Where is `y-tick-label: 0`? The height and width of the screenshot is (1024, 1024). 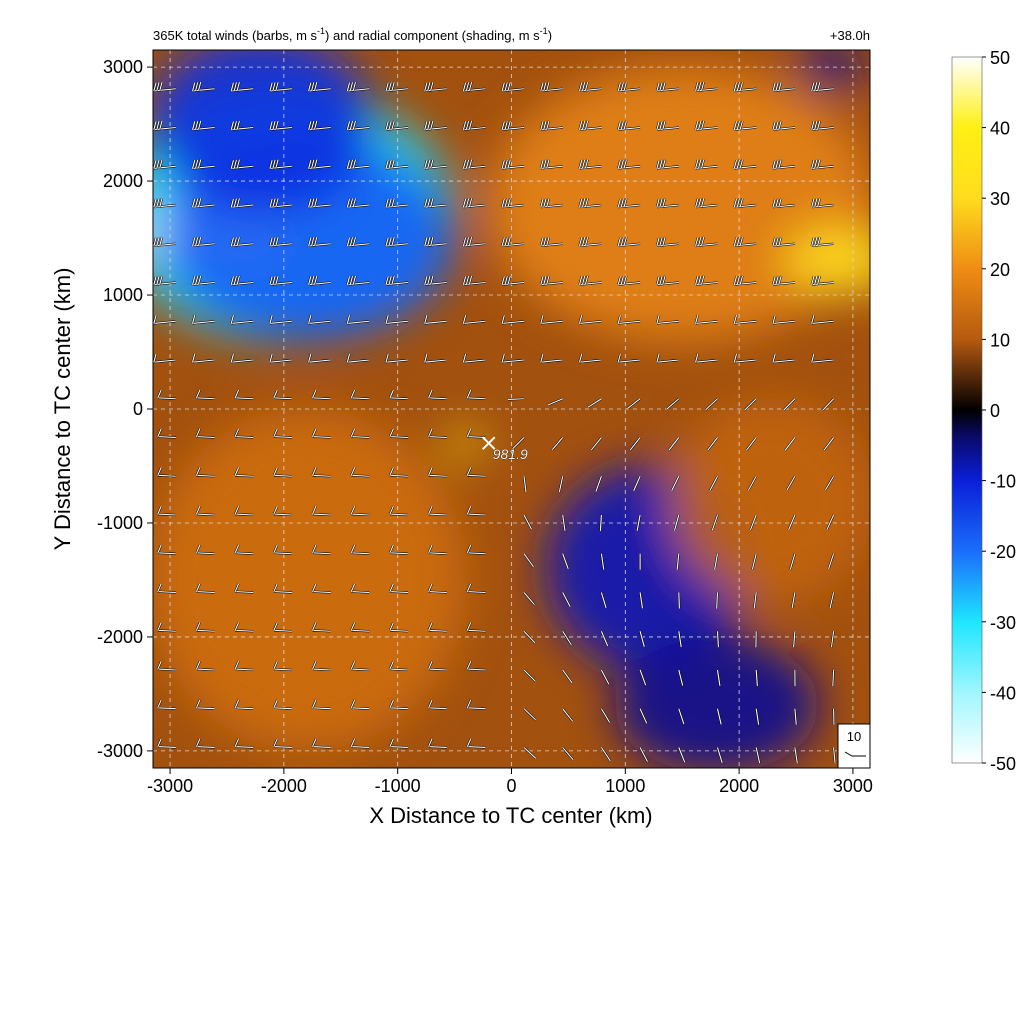
y-tick-label: 0 is located at coordinates (138, 409).